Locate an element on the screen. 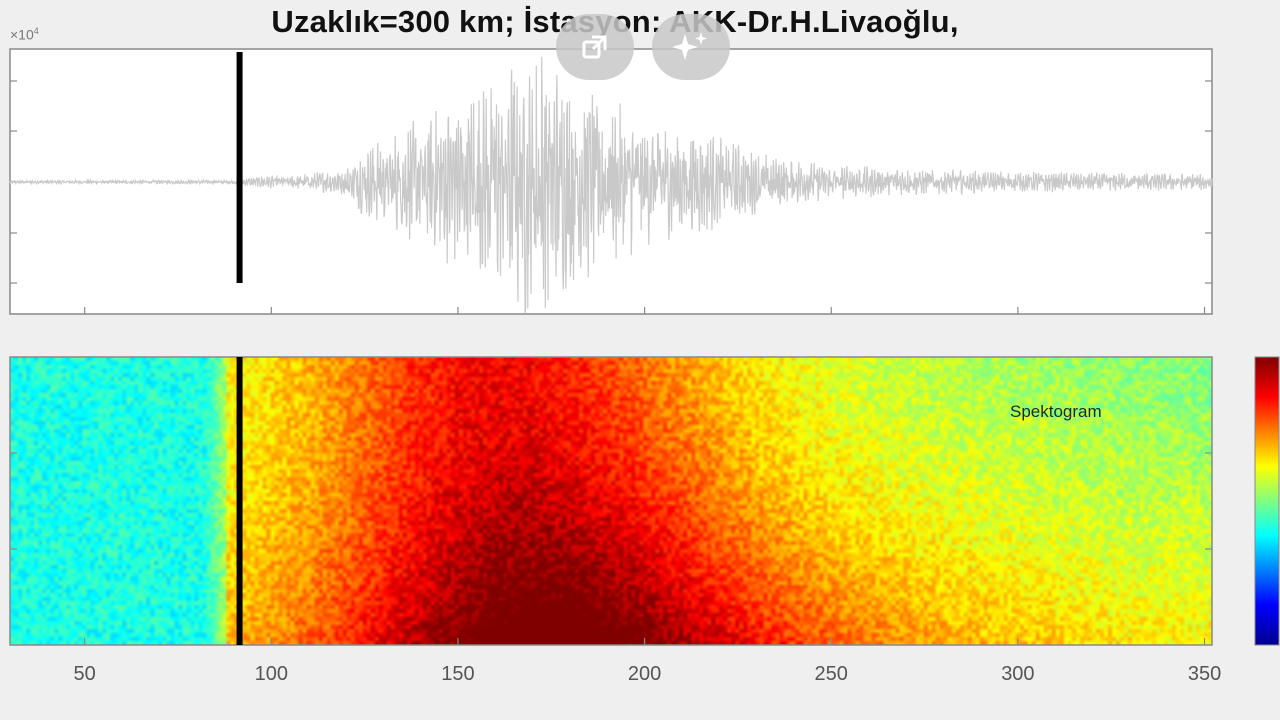 Image resolution: width=1280 pixels, height=720 pixels. x-tick-label: 200 is located at coordinates (644, 674).